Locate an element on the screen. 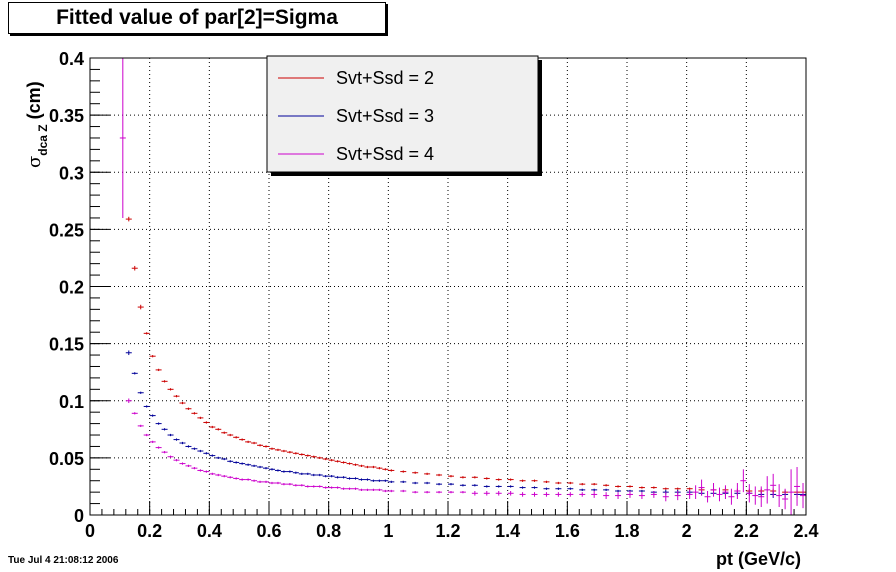 The image size is (896, 572). y-tick-label: 0.4 is located at coordinates (71, 59).